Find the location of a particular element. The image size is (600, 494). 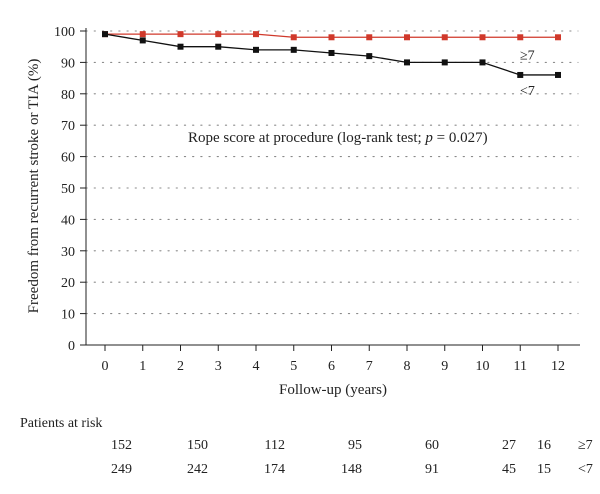

series-ge7 is located at coordinates (331, 36).